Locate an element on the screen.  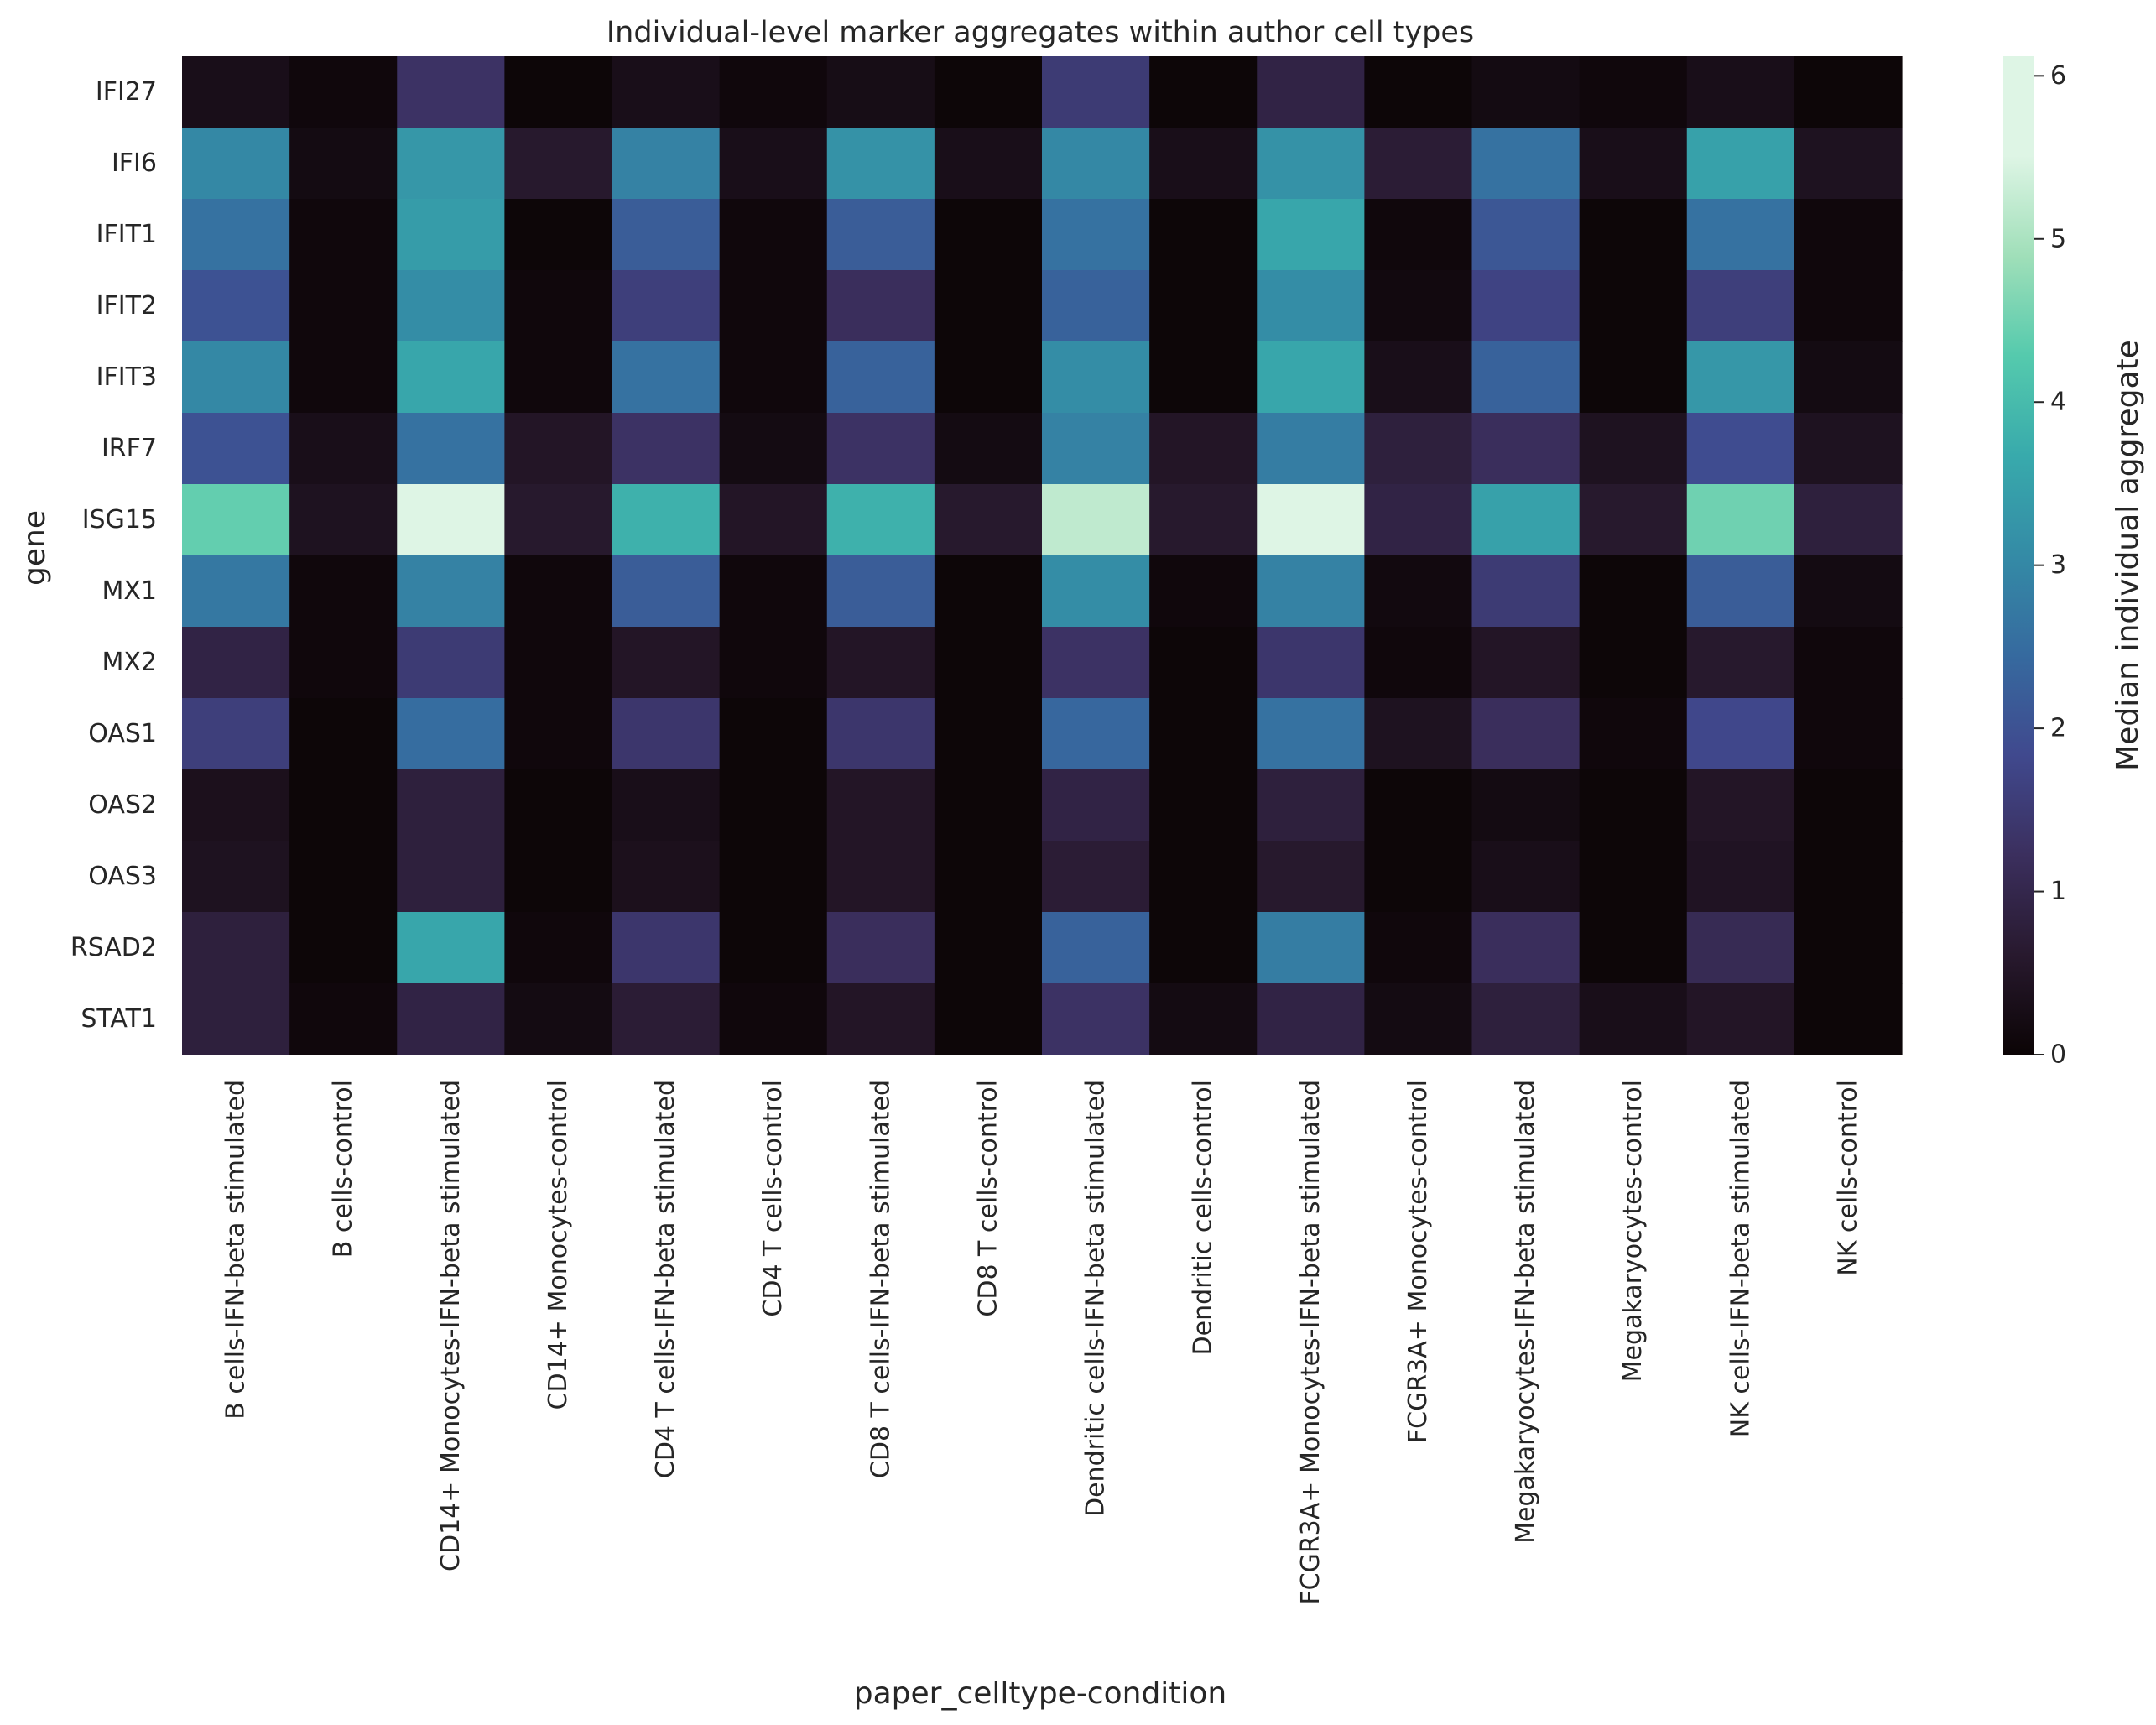
column-label: CD8 T cells-control is located at coordinates (987, 1198).